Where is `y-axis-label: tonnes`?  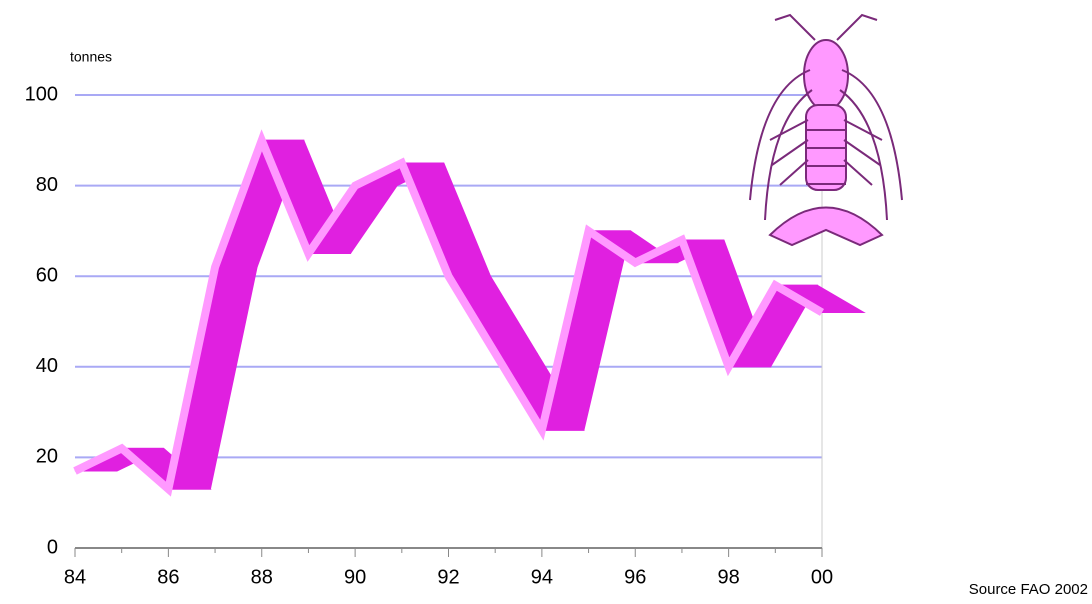 y-axis-label: tonnes is located at coordinates (91, 57).